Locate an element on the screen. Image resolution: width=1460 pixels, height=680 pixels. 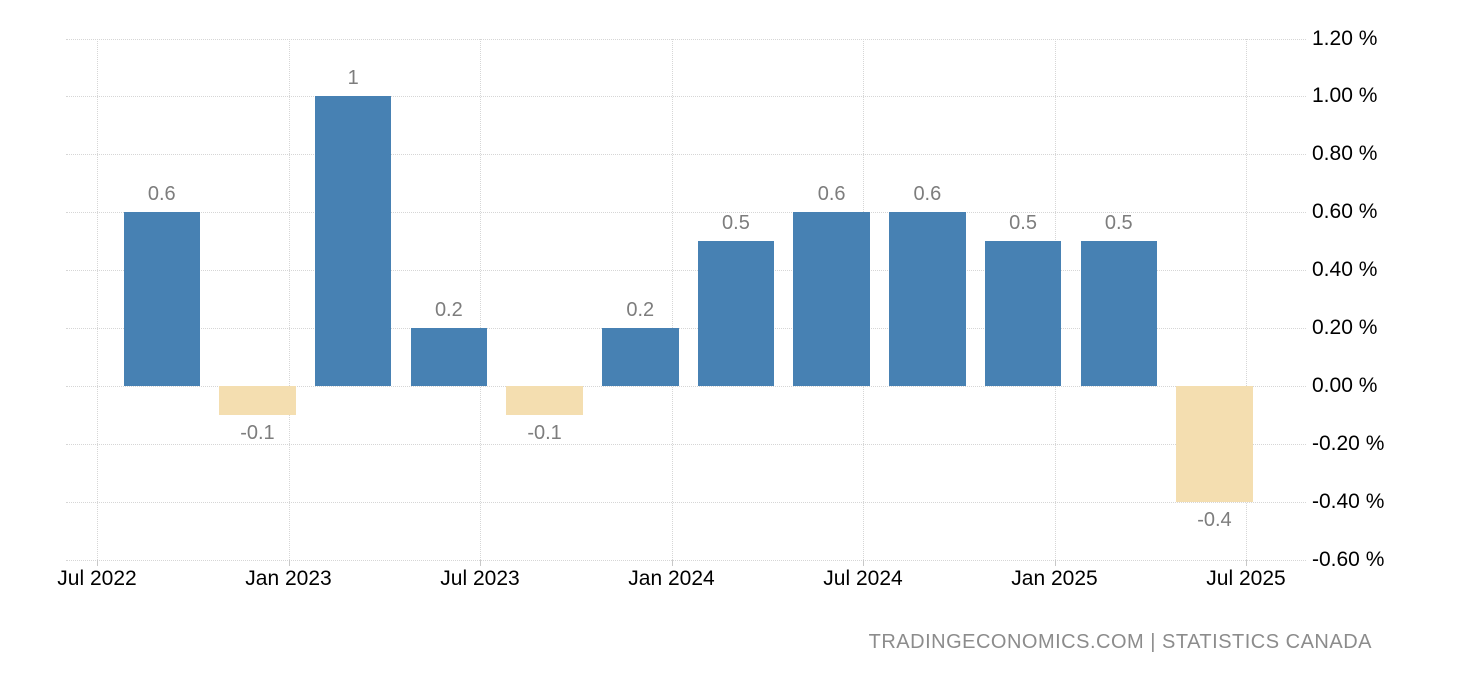
y-axis-tick-label: 0.20 % is located at coordinates (1345, 327).